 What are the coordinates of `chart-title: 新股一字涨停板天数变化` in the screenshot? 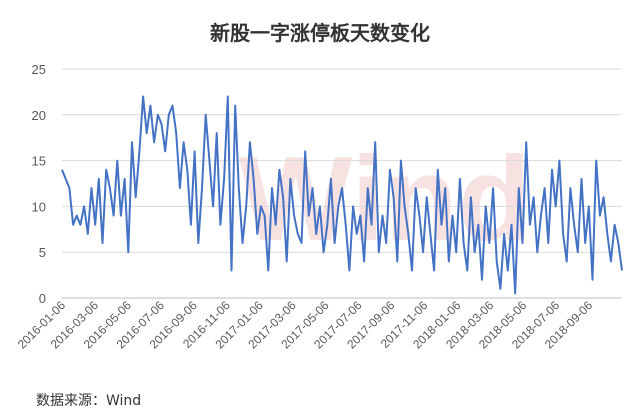 It's located at (320, 33).